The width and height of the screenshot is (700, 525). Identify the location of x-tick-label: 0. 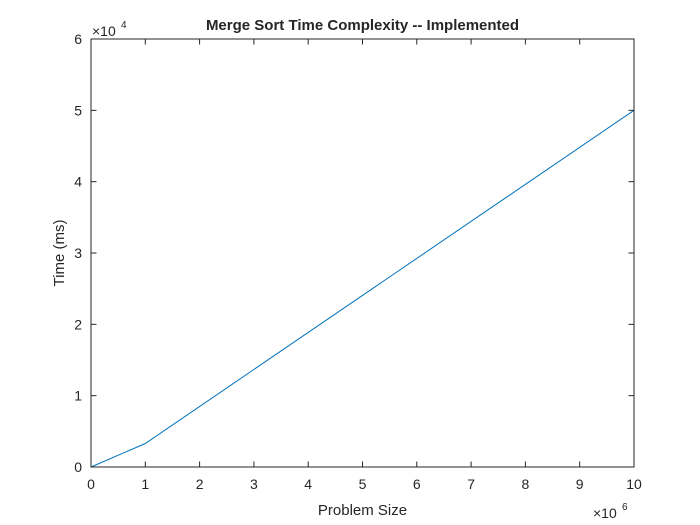
(91, 484).